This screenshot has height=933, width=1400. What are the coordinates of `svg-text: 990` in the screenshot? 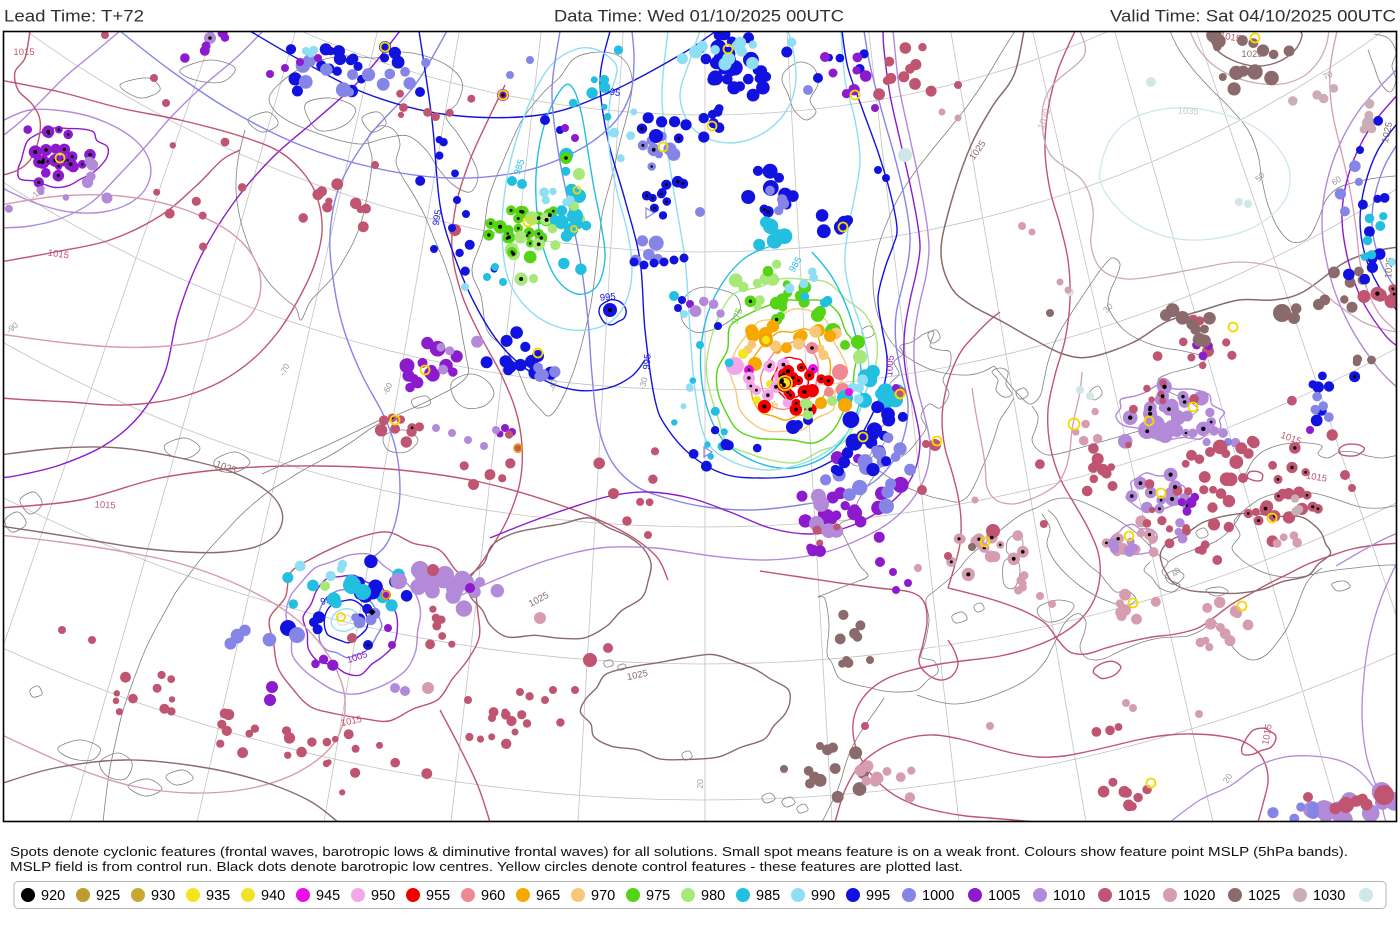 It's located at (823, 896).